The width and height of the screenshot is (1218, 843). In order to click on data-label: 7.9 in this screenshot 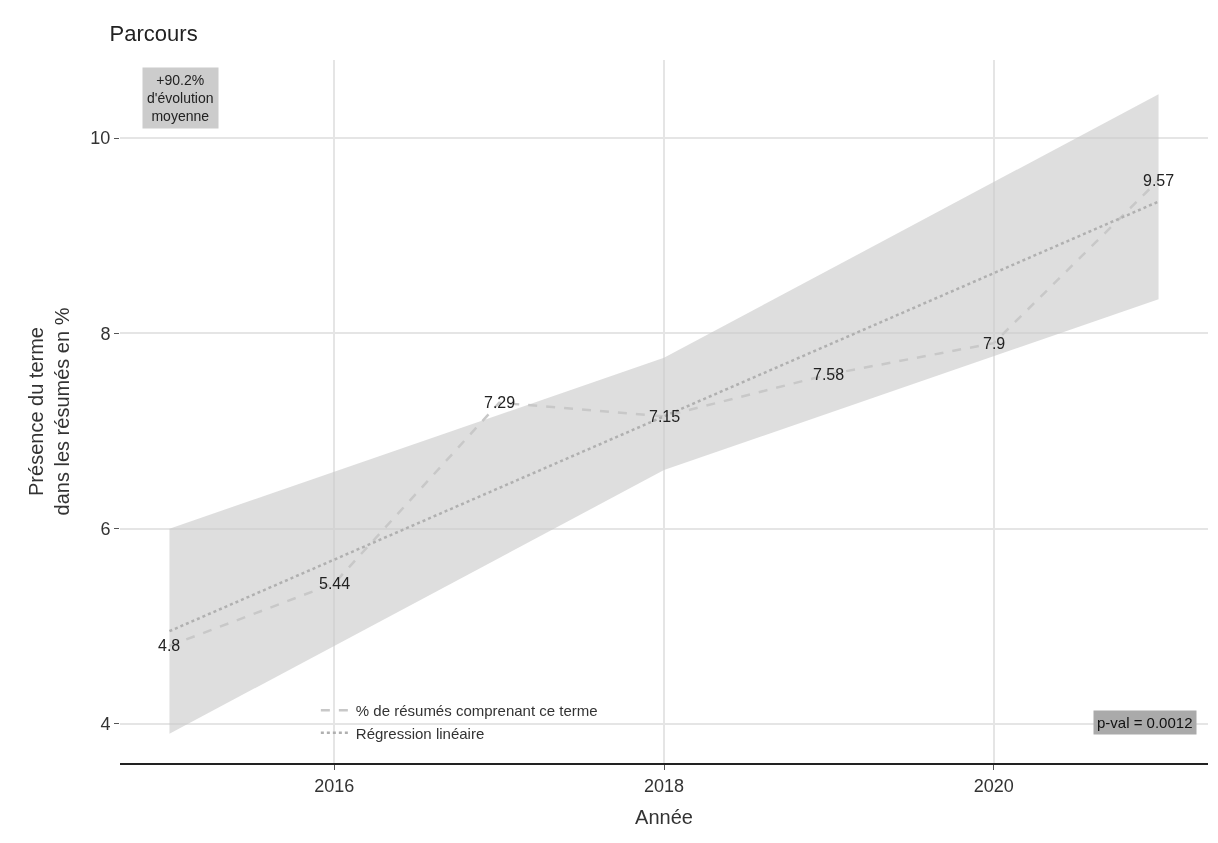, I will do `click(994, 343)`.